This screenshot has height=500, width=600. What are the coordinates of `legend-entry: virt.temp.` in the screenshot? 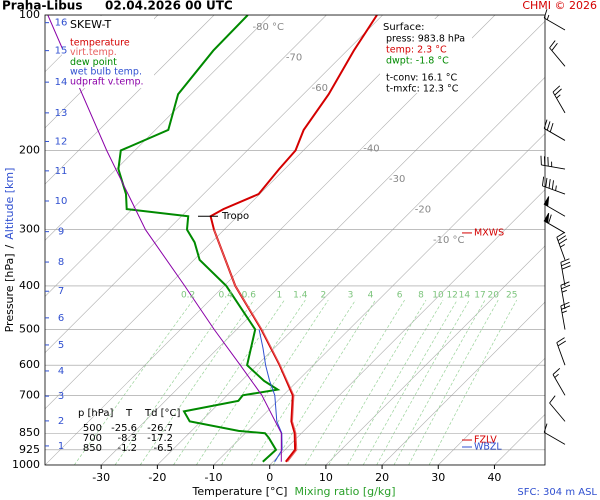 It's located at (93, 52).